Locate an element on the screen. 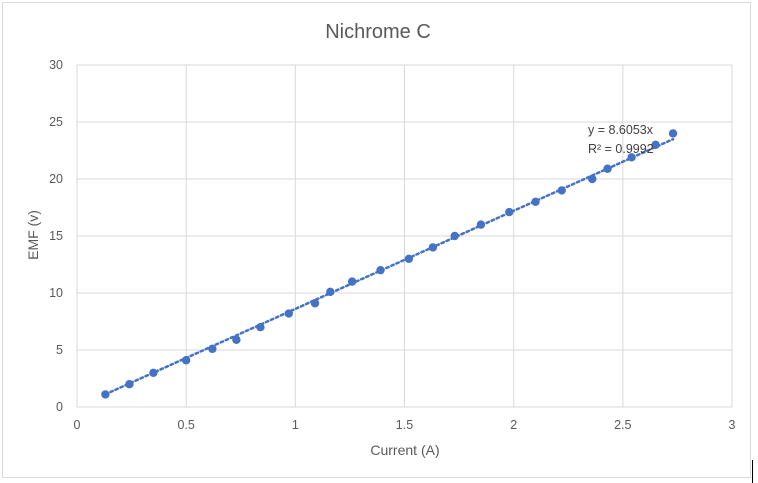 This screenshot has height=483, width=758. trendline-r-squared: R² = 0.9992 is located at coordinates (621, 149).